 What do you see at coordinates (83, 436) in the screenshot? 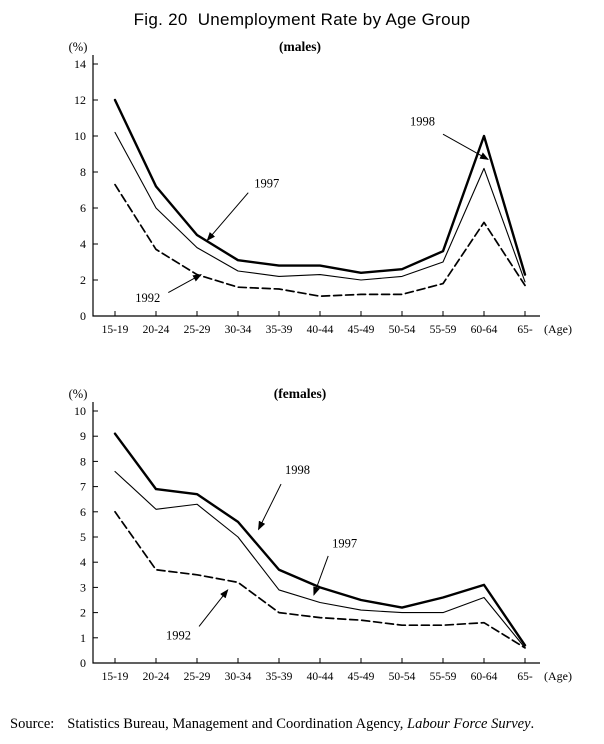
I see `y-tick-label: 9` at bounding box center [83, 436].